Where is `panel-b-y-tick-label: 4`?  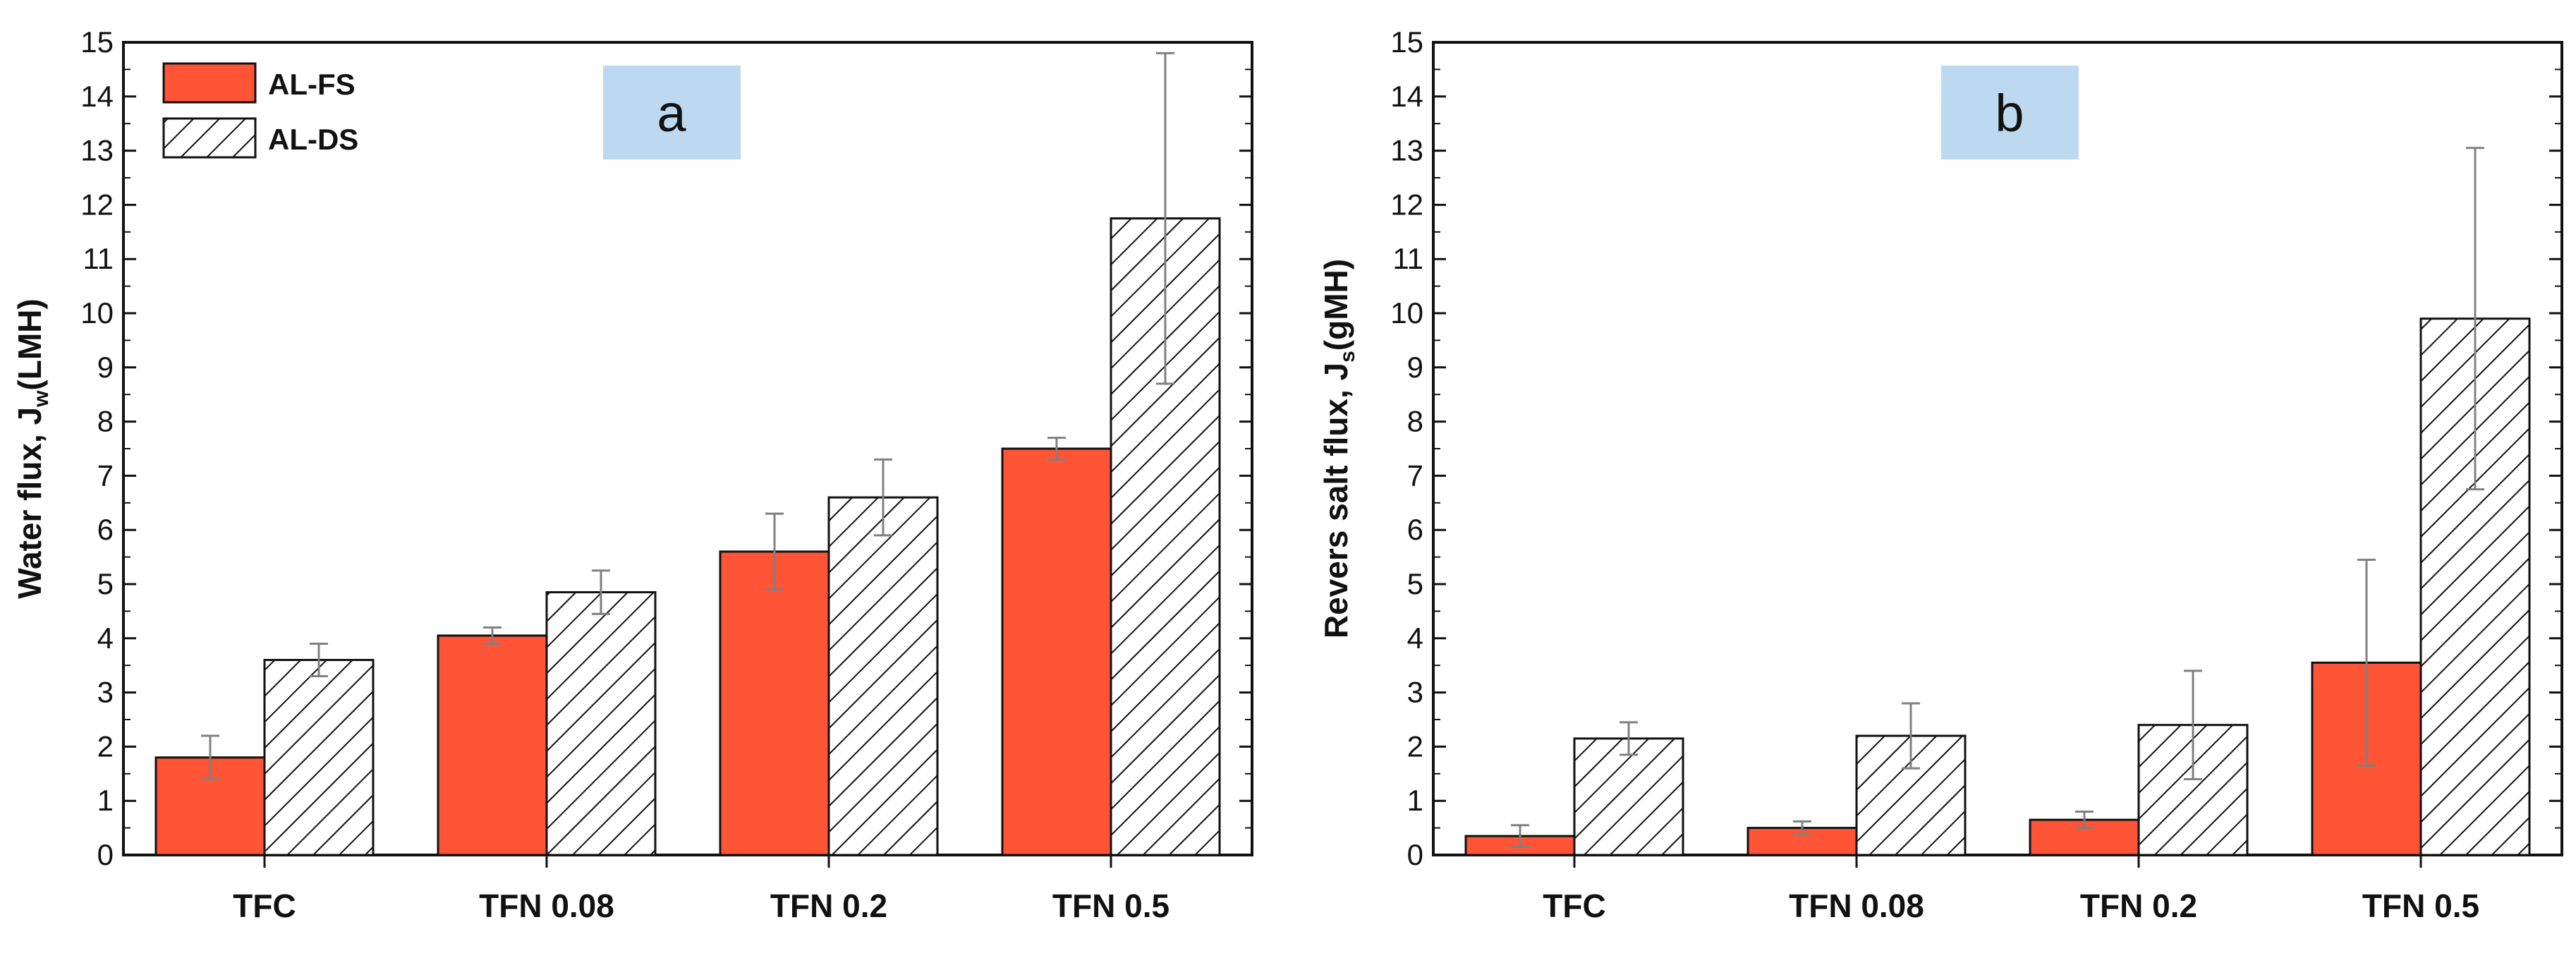
panel-b-y-tick-label: 4 is located at coordinates (1415, 639).